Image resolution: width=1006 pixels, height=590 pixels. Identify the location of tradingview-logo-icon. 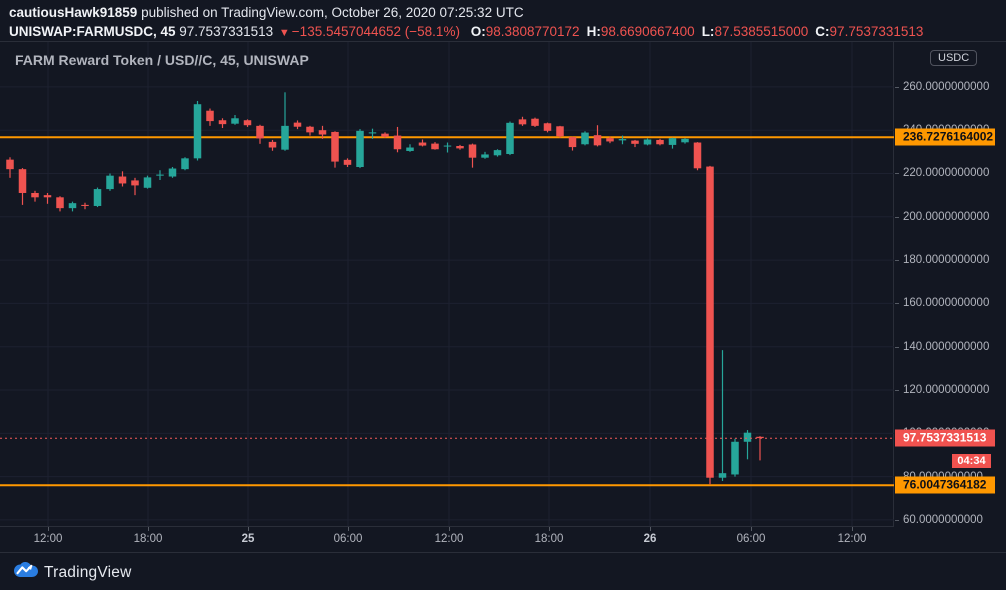
(26, 572).